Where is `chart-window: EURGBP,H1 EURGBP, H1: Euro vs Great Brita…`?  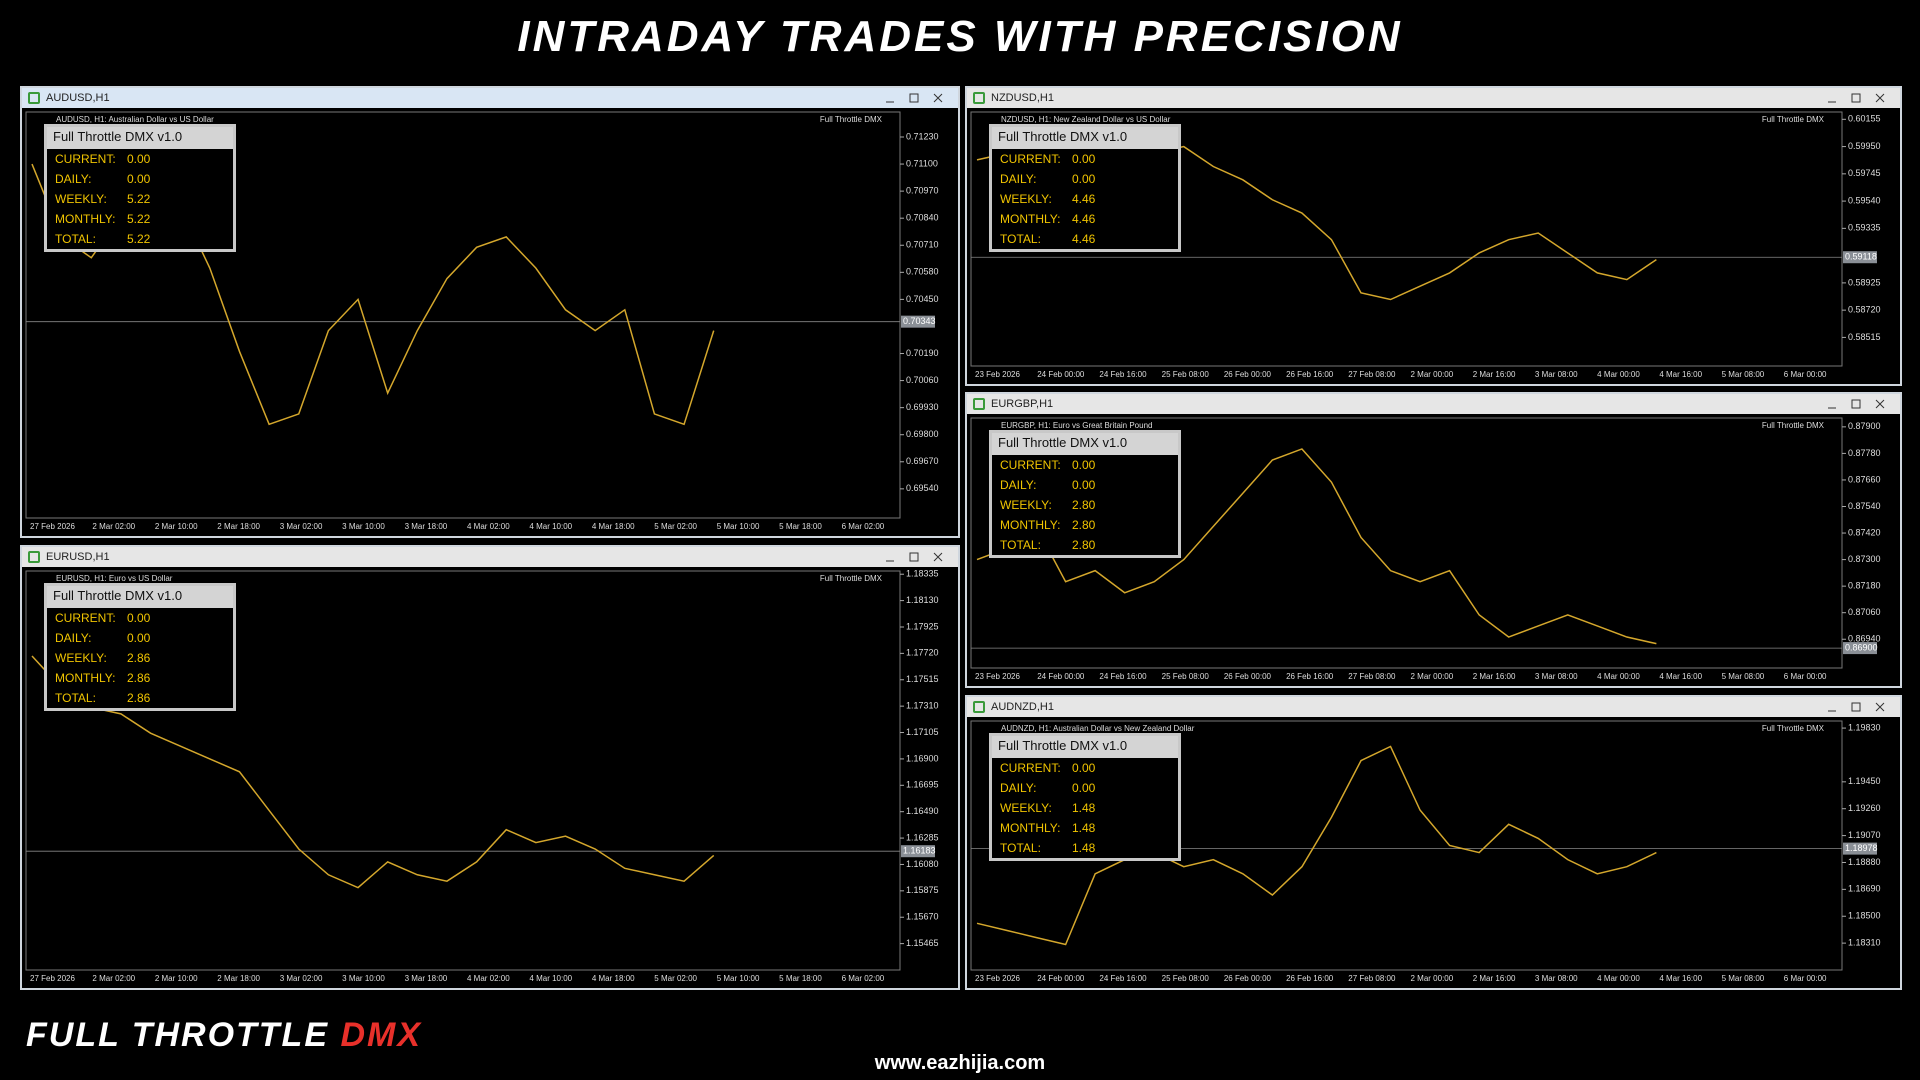
chart-window: EURGBP,H1 EURGBP, H1: Euro vs Great Brita… is located at coordinates (1433, 540).